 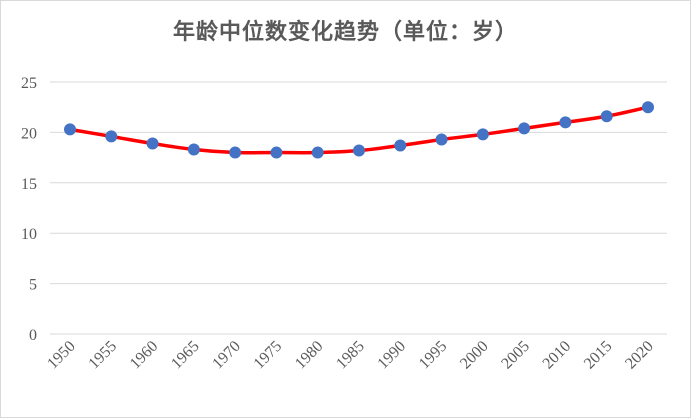 I want to click on x-tick-label: 1985, so click(x=350, y=355).